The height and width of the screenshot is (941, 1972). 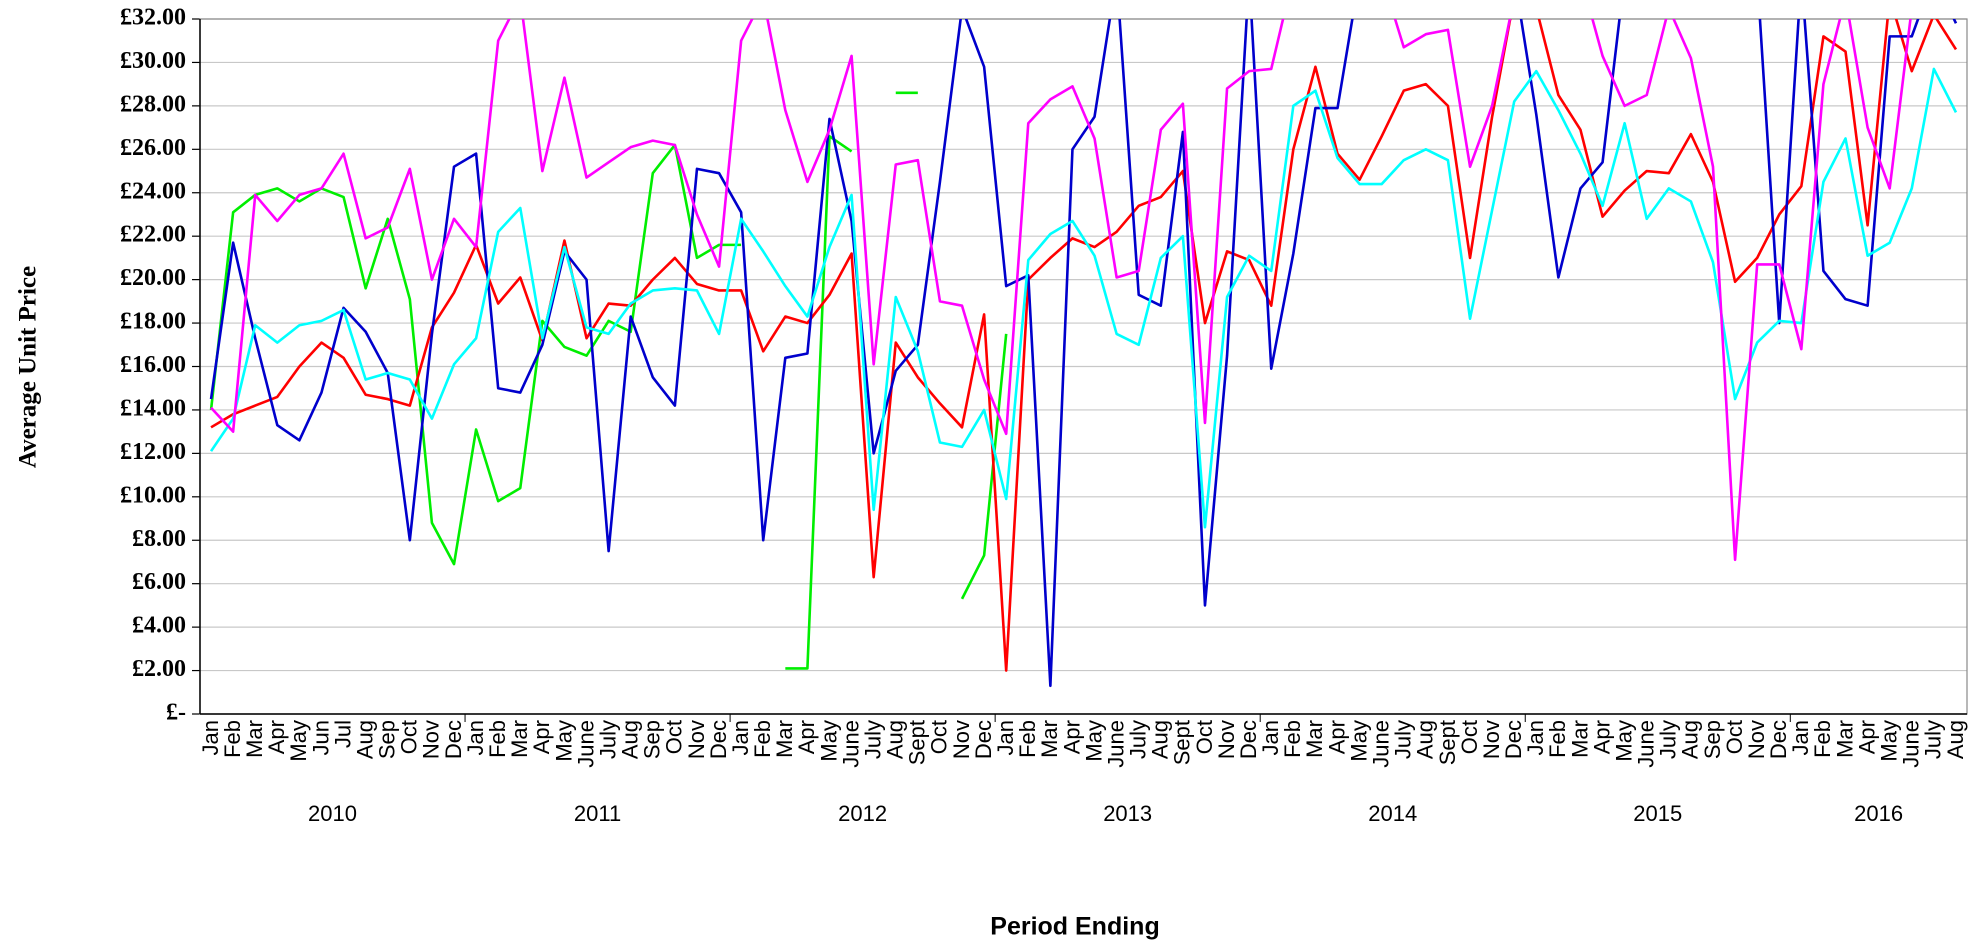 I want to click on y-tick-label: £22.00, so click(x=153, y=235).